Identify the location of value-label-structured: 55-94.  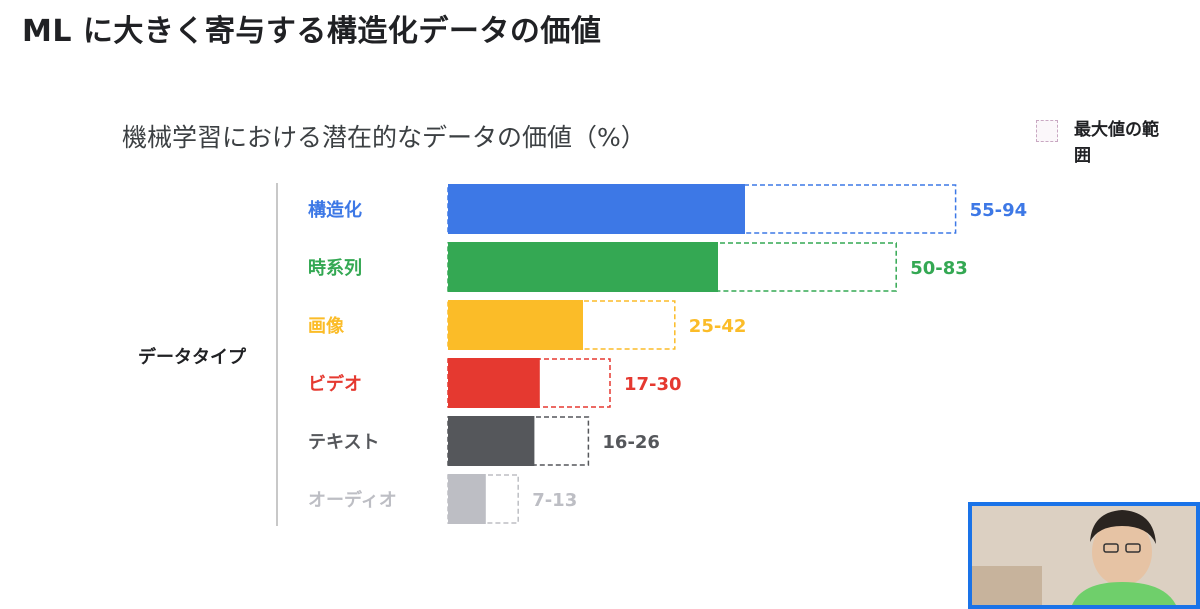
(999, 210).